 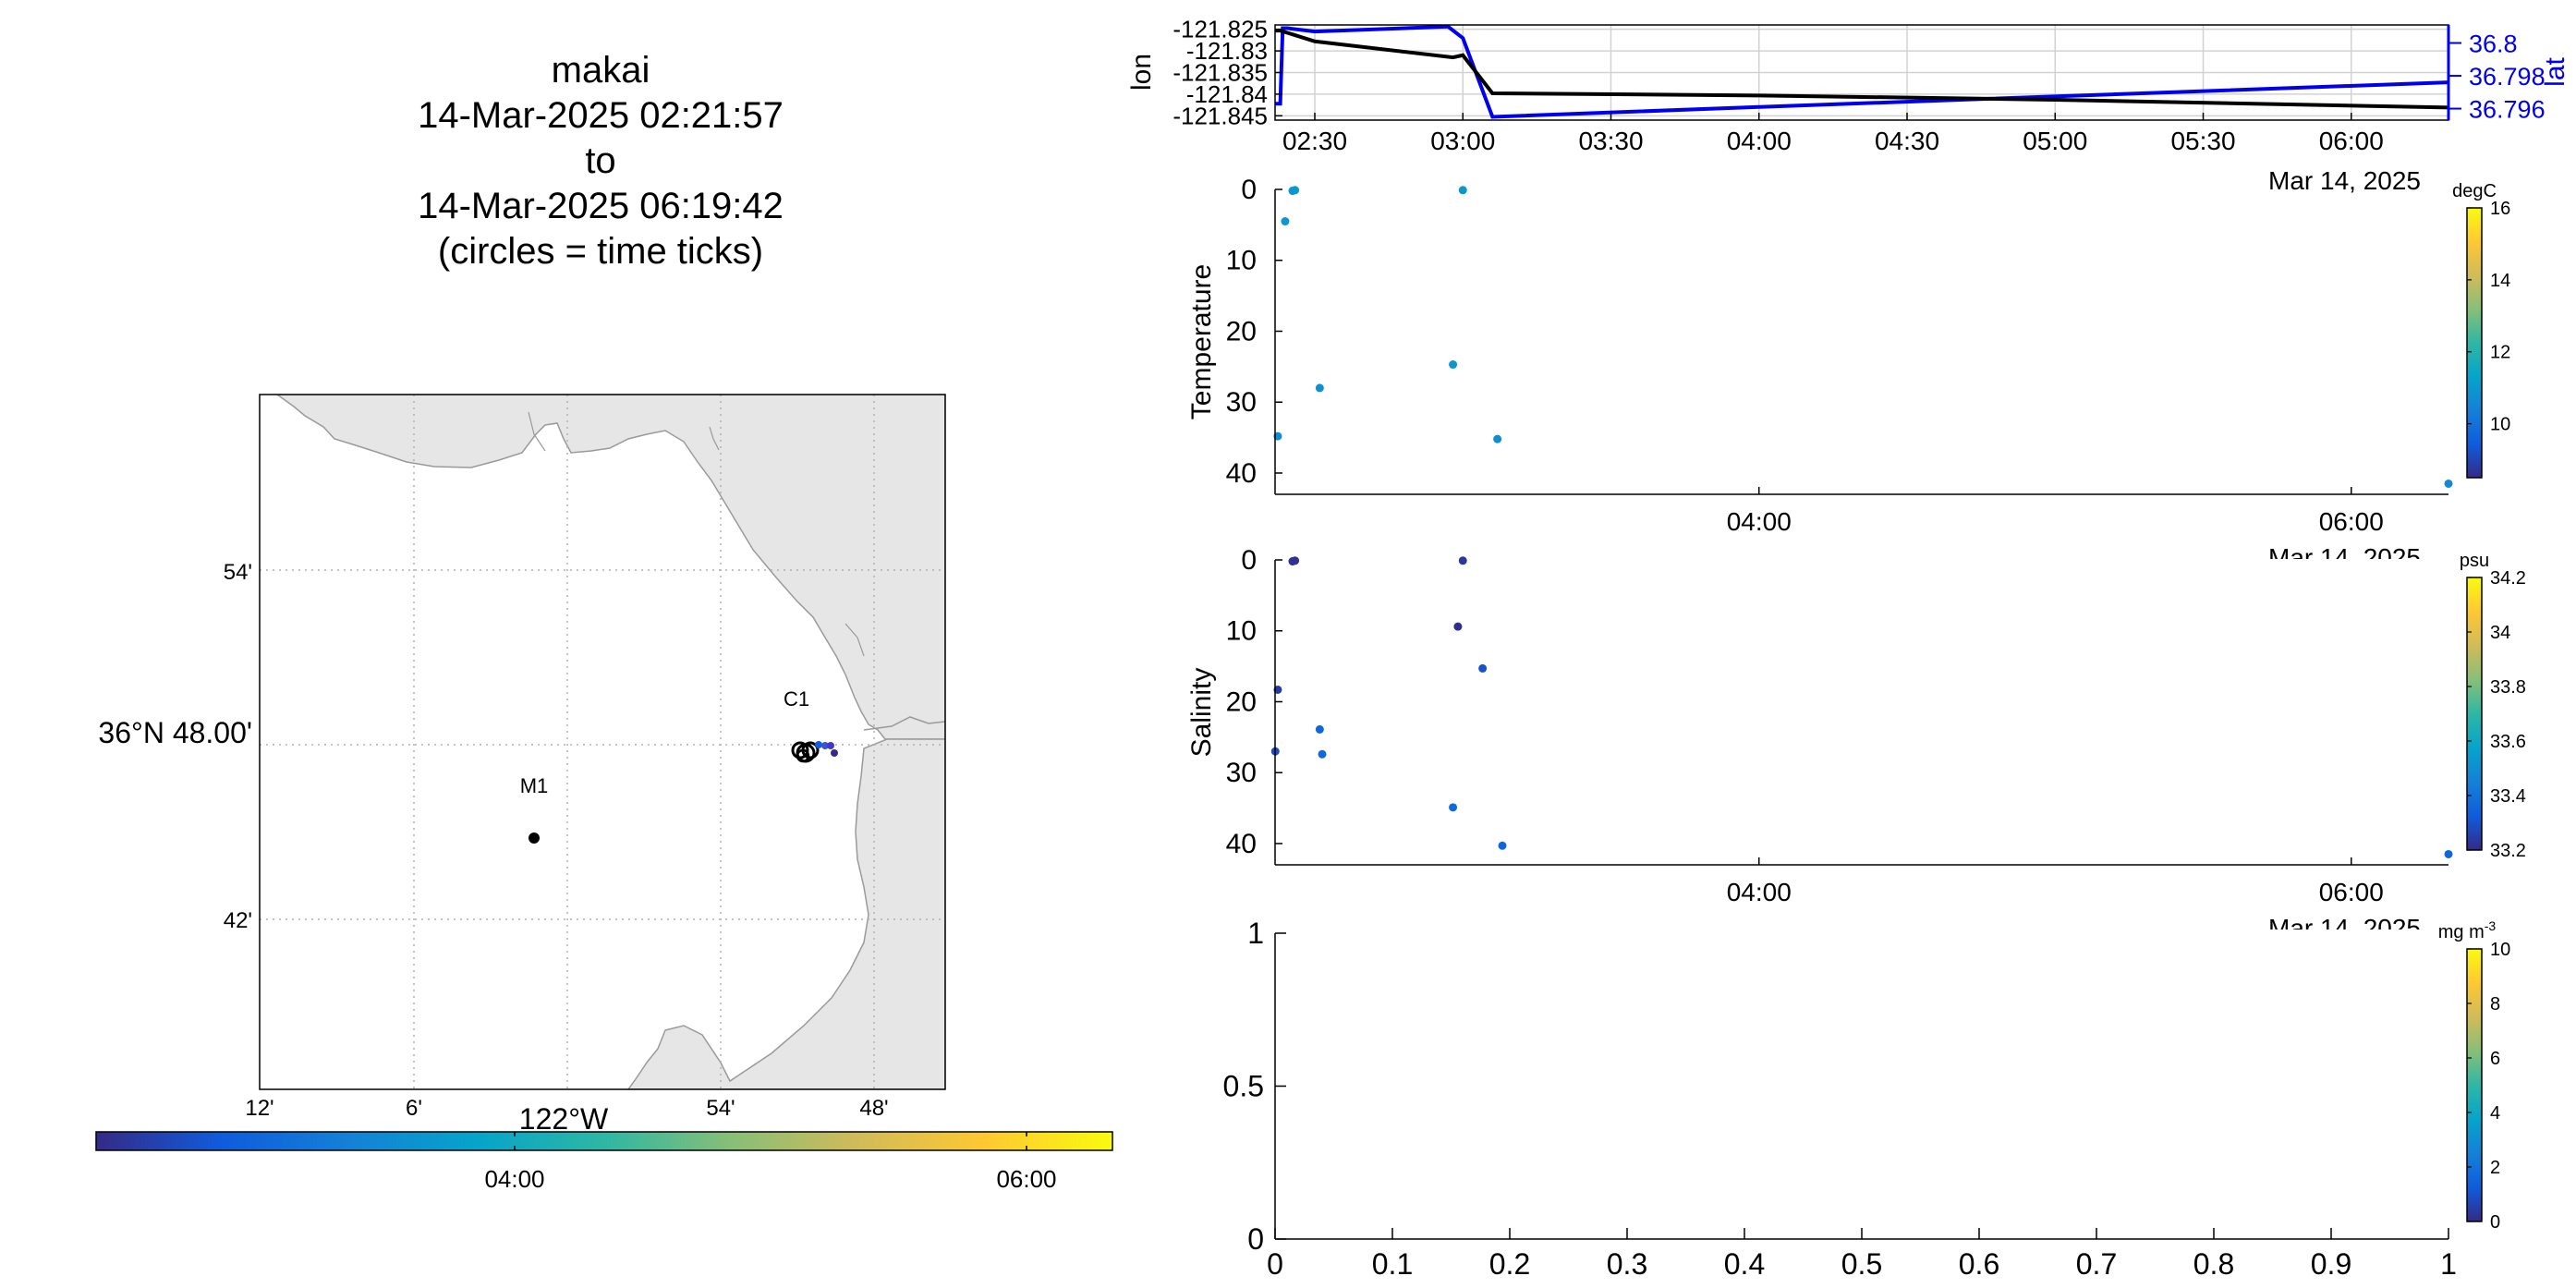 I want to click on colorbar-tick-label: 16, so click(x=2500, y=209).